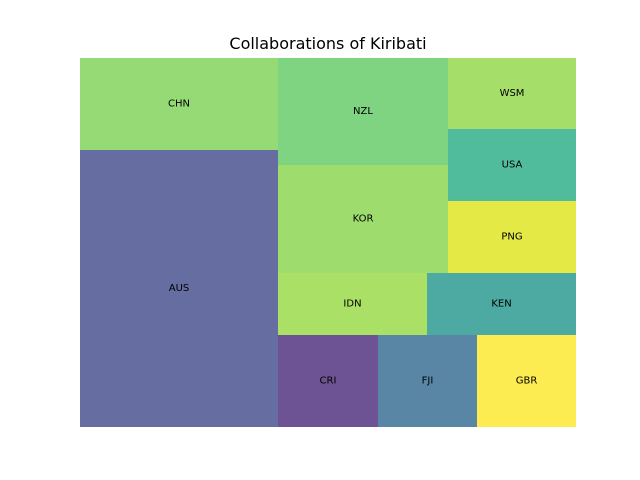 The height and width of the screenshot is (480, 640). I want to click on treemap-cell-wsm, so click(512, 93).